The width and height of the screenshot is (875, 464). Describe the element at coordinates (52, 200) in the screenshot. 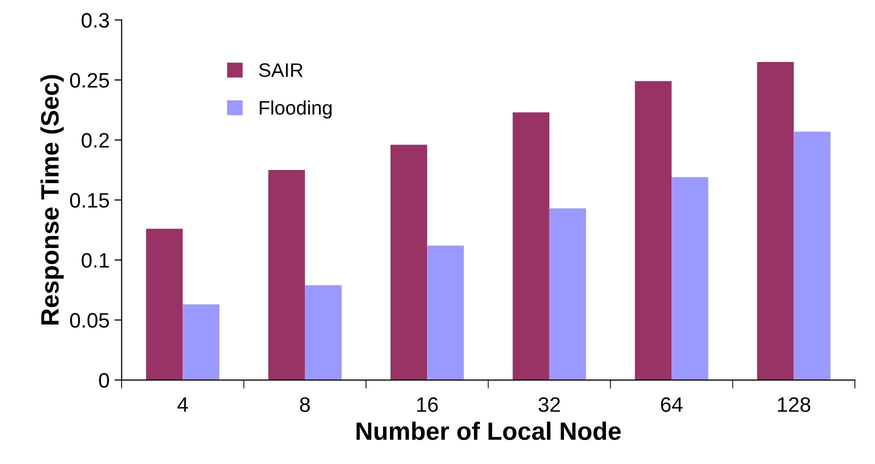

I see `y-axis-title: Response Time (Sec)` at that location.